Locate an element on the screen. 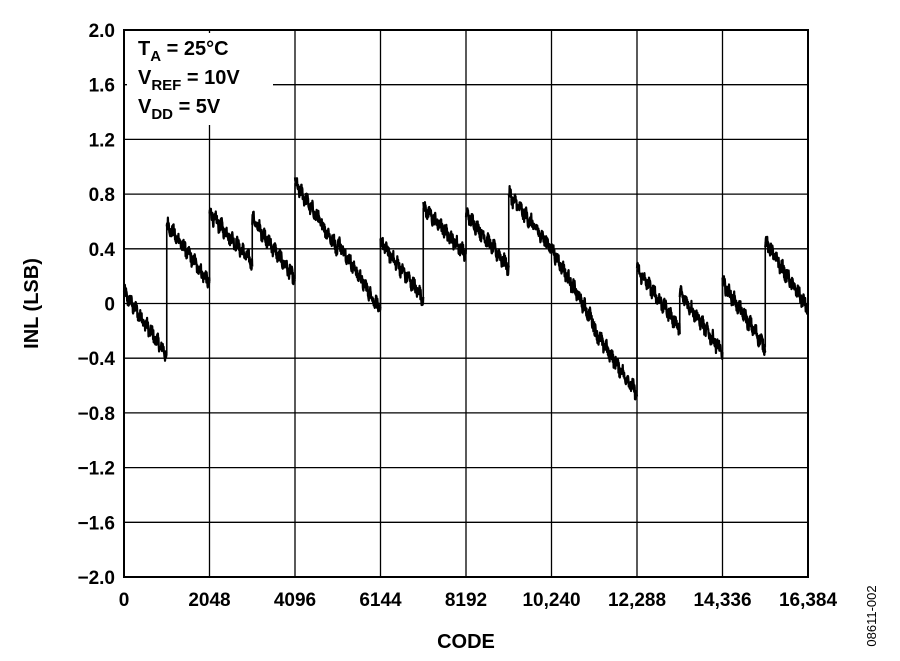  y-tick-label: 2.0 is located at coordinates (102, 31).